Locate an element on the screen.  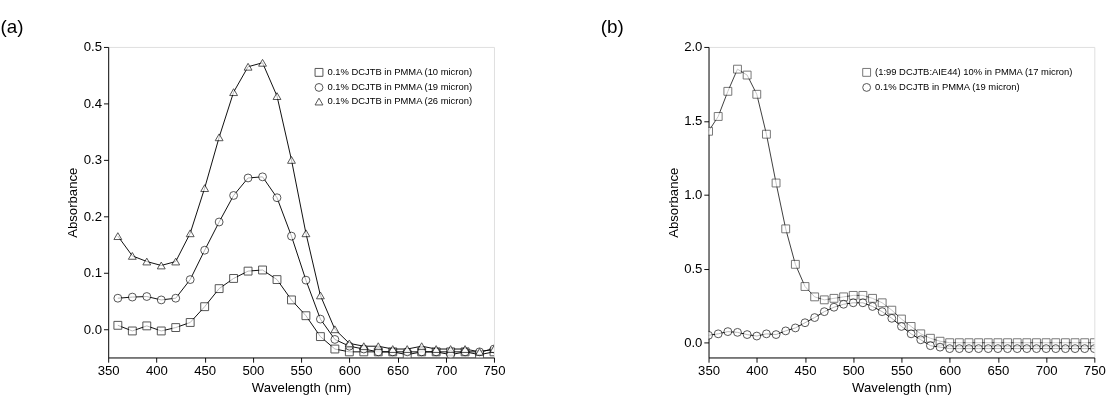
legend-label: 0.1% DCJTB in PMMA (26 micron) is located at coordinates (400, 101).